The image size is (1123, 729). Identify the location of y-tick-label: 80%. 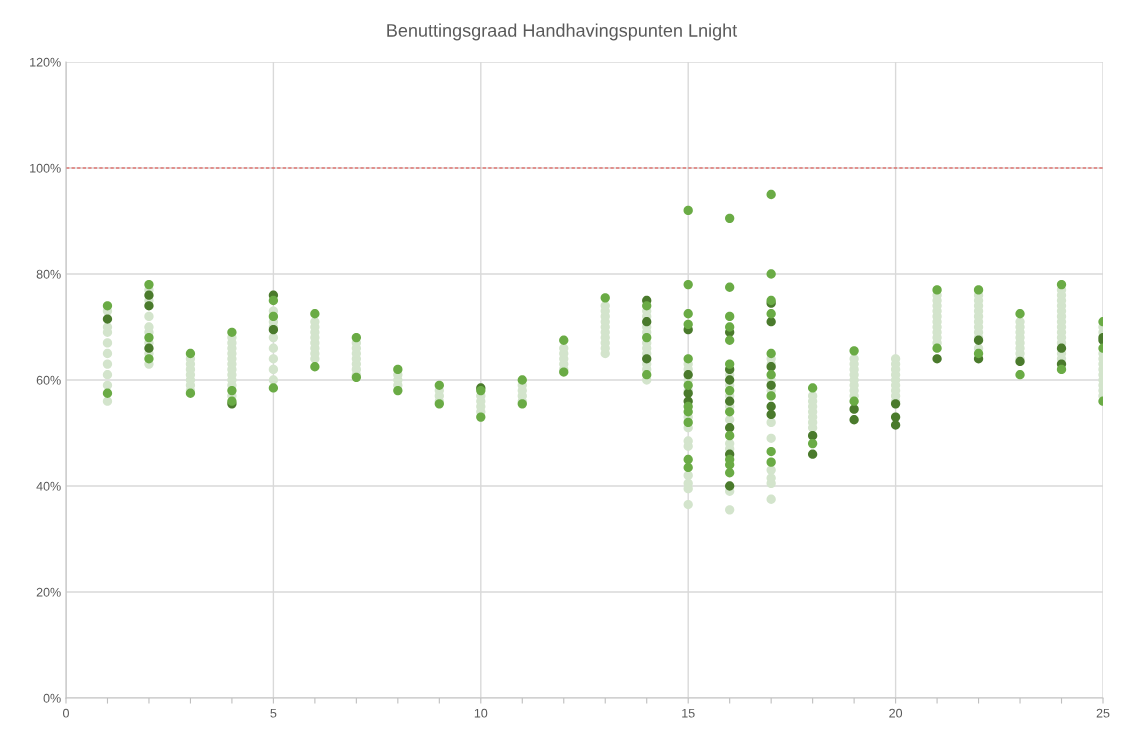
(48, 274).